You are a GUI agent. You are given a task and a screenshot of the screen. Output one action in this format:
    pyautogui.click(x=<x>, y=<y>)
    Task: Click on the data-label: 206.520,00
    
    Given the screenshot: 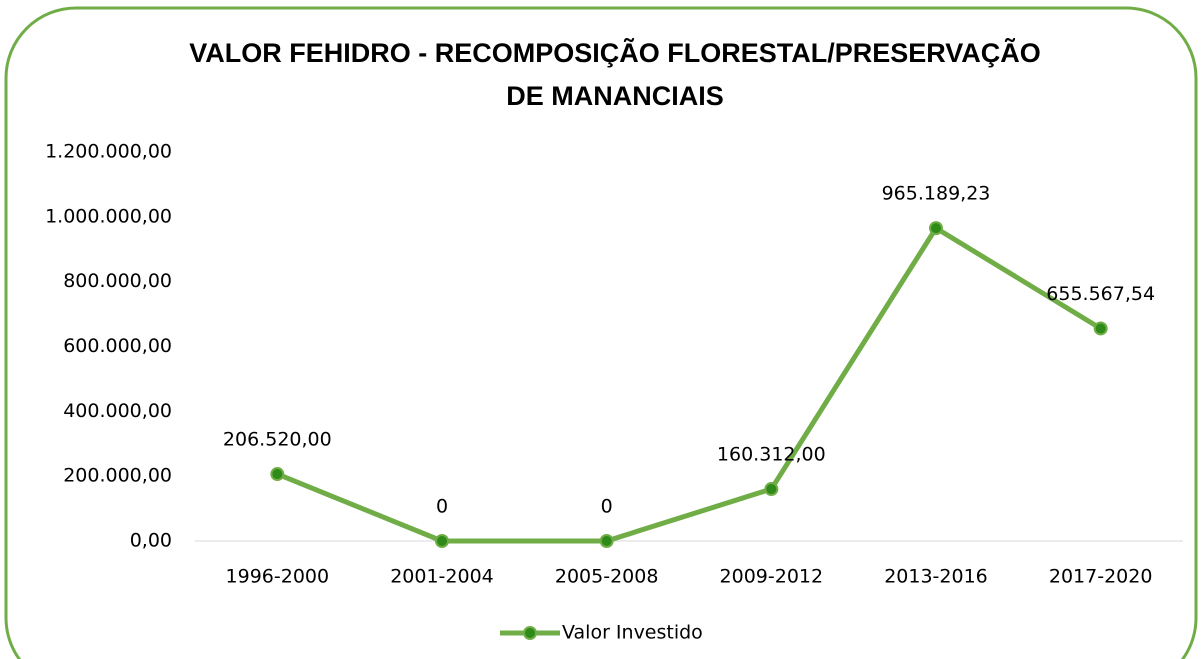 What is the action you would take?
    pyautogui.click(x=277, y=440)
    